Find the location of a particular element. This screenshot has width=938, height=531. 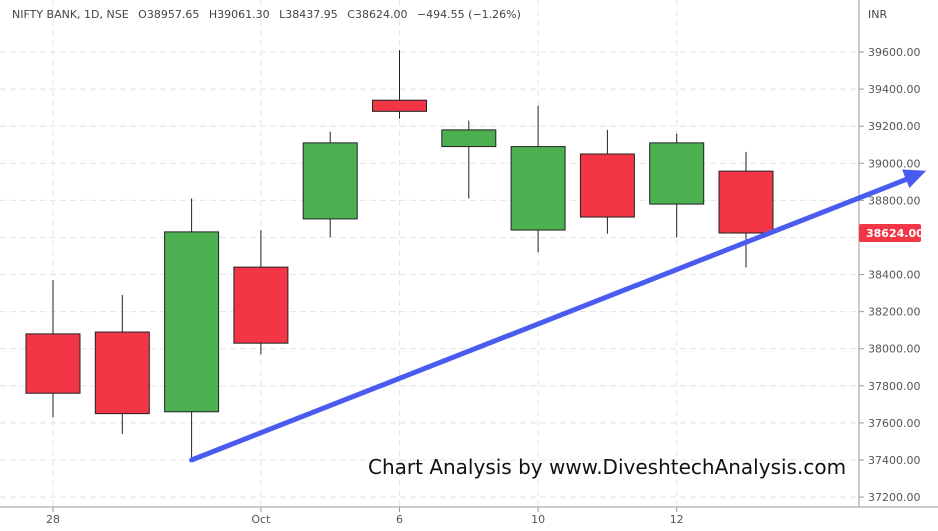

x-tick-label: 6 is located at coordinates (399, 519).